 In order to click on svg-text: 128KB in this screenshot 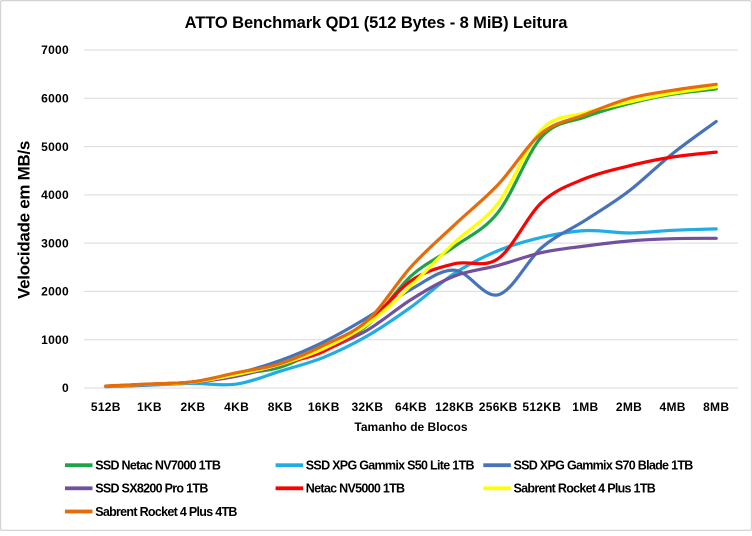, I will do `click(454, 407)`.